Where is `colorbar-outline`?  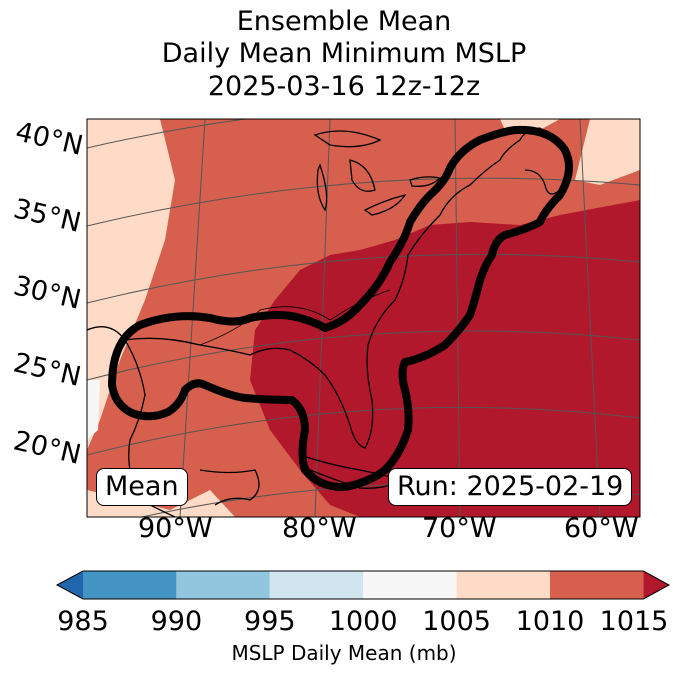 colorbar-outline is located at coordinates (363, 585).